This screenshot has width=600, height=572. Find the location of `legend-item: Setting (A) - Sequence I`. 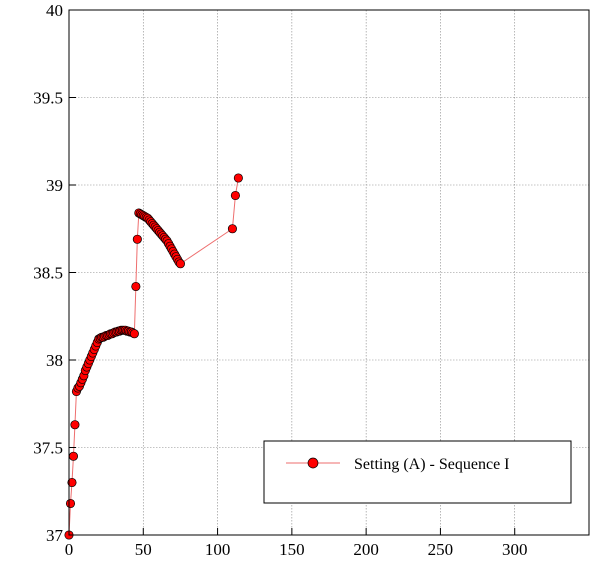

legend-item: Setting (A) - Sequence I is located at coordinates (398, 464).